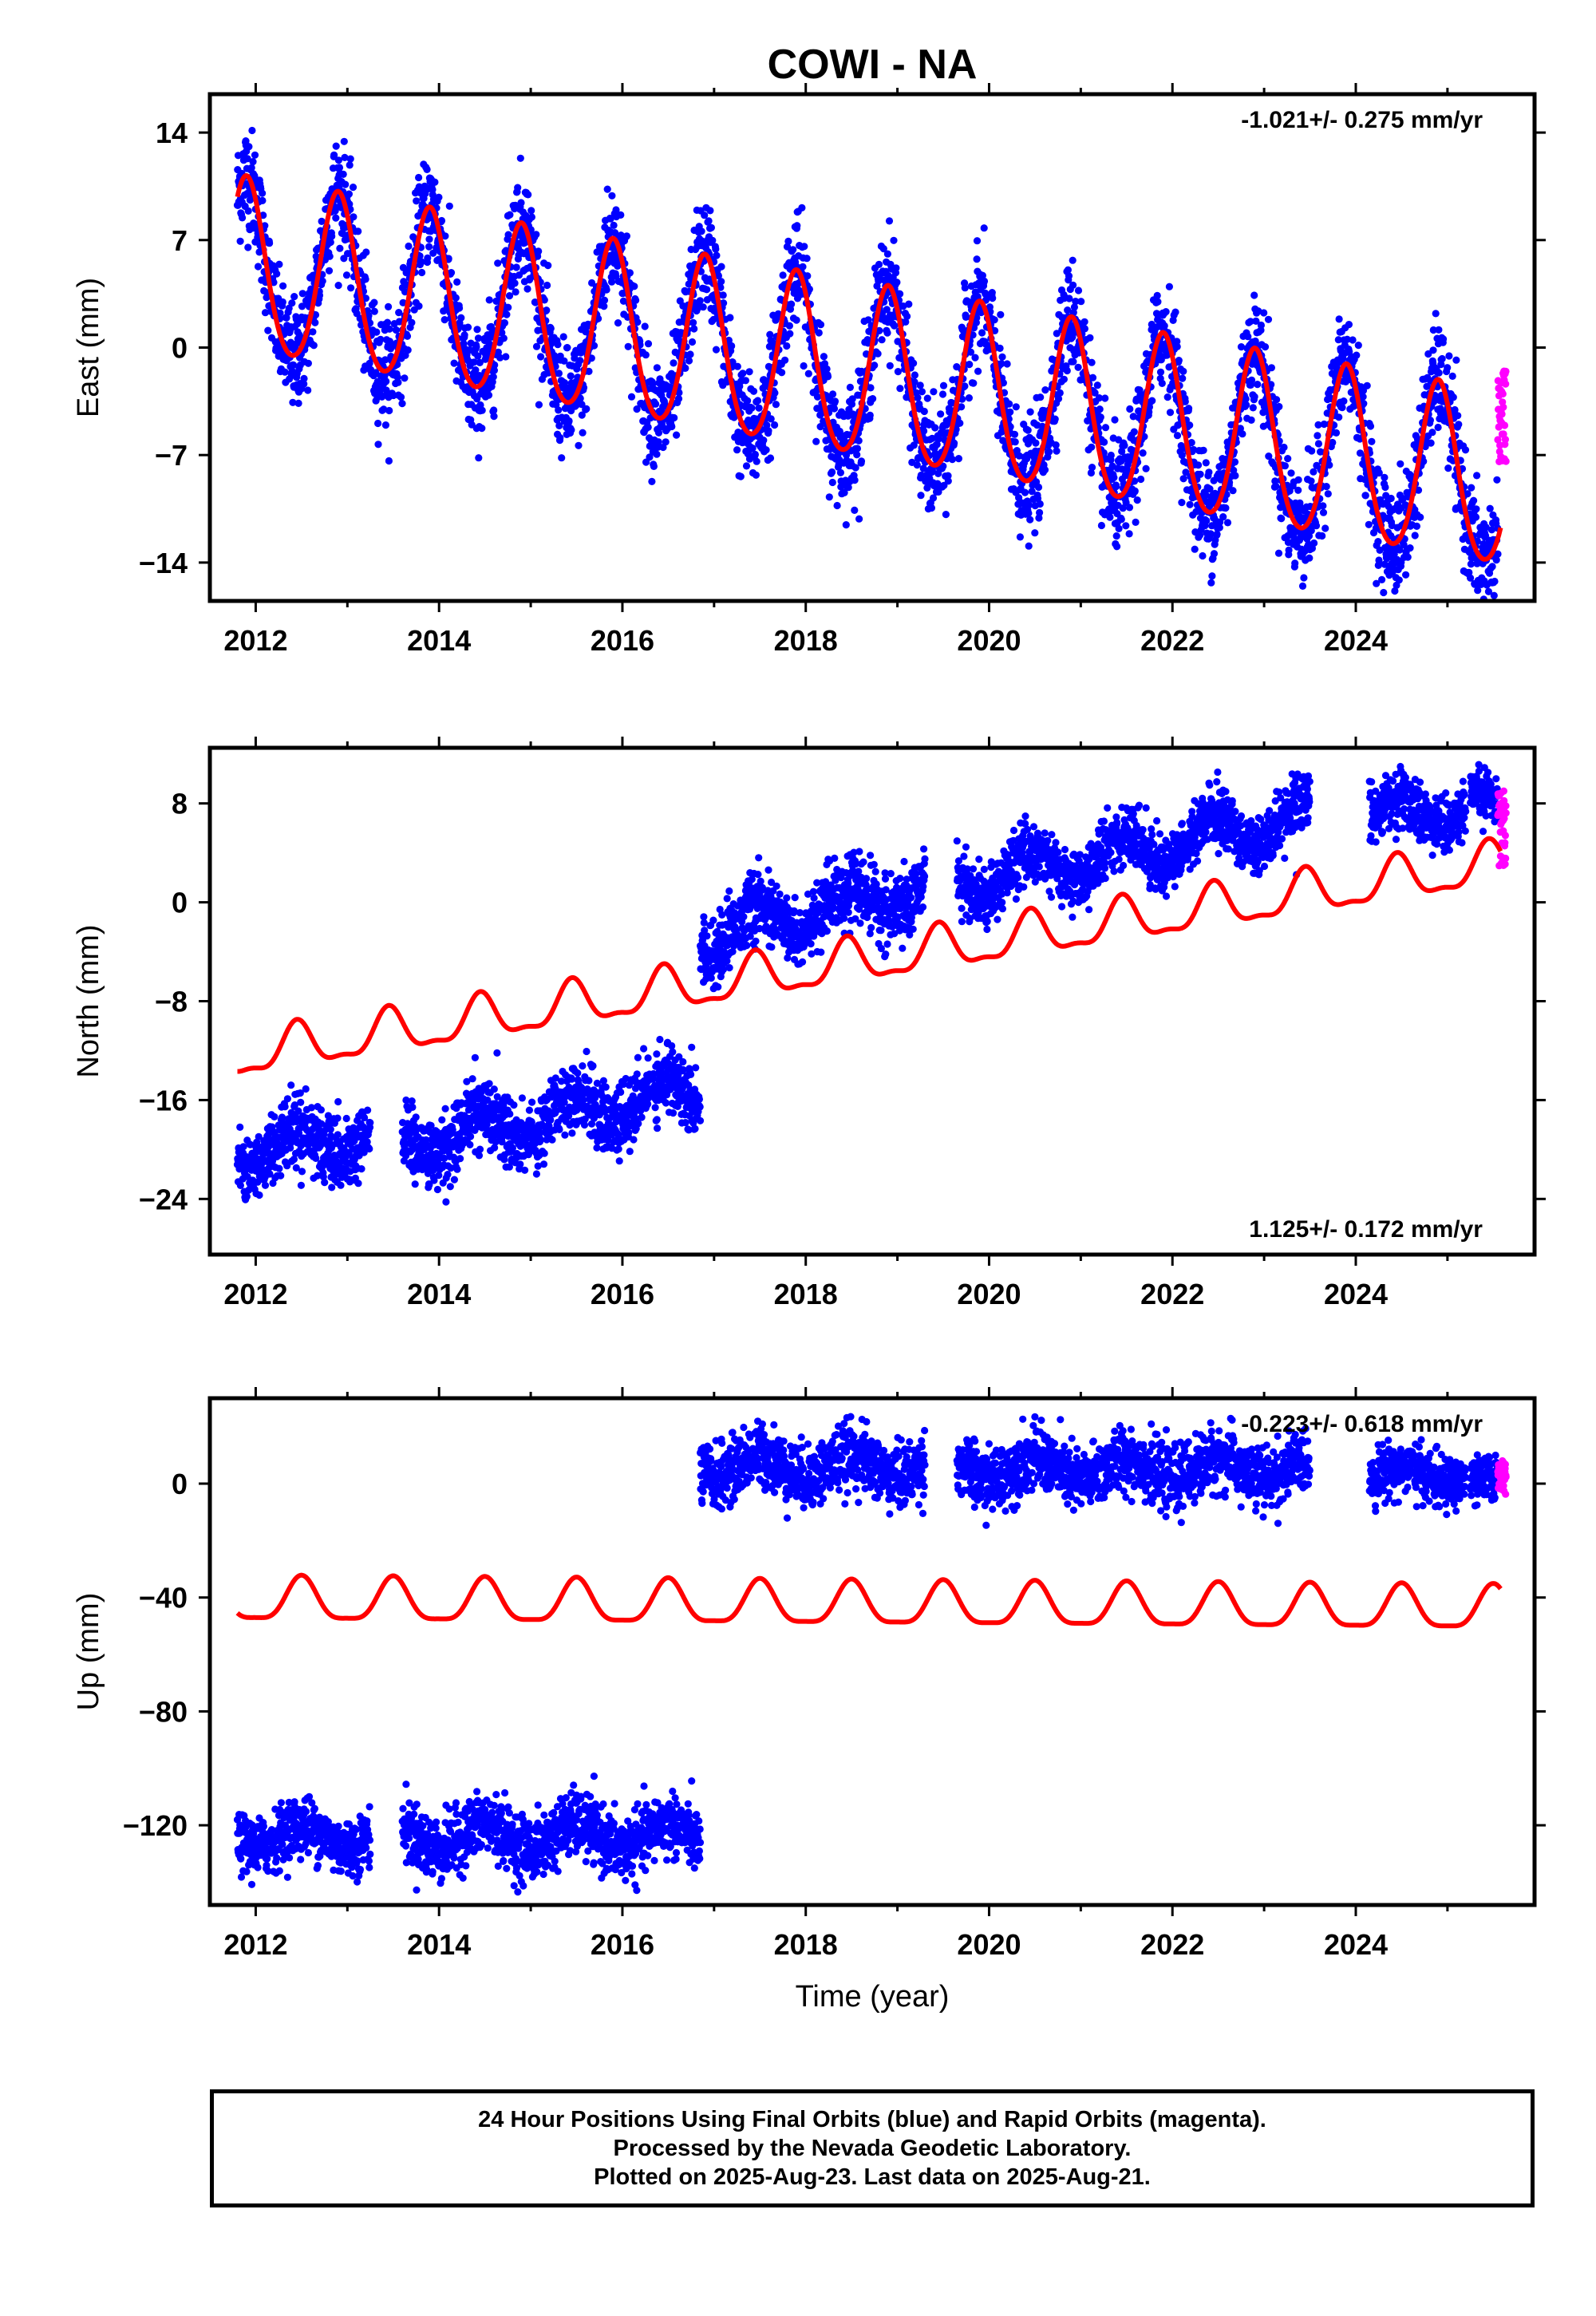 The image size is (1596, 2316). I want to click on figure-title: COWI - NA, so click(873, 64).